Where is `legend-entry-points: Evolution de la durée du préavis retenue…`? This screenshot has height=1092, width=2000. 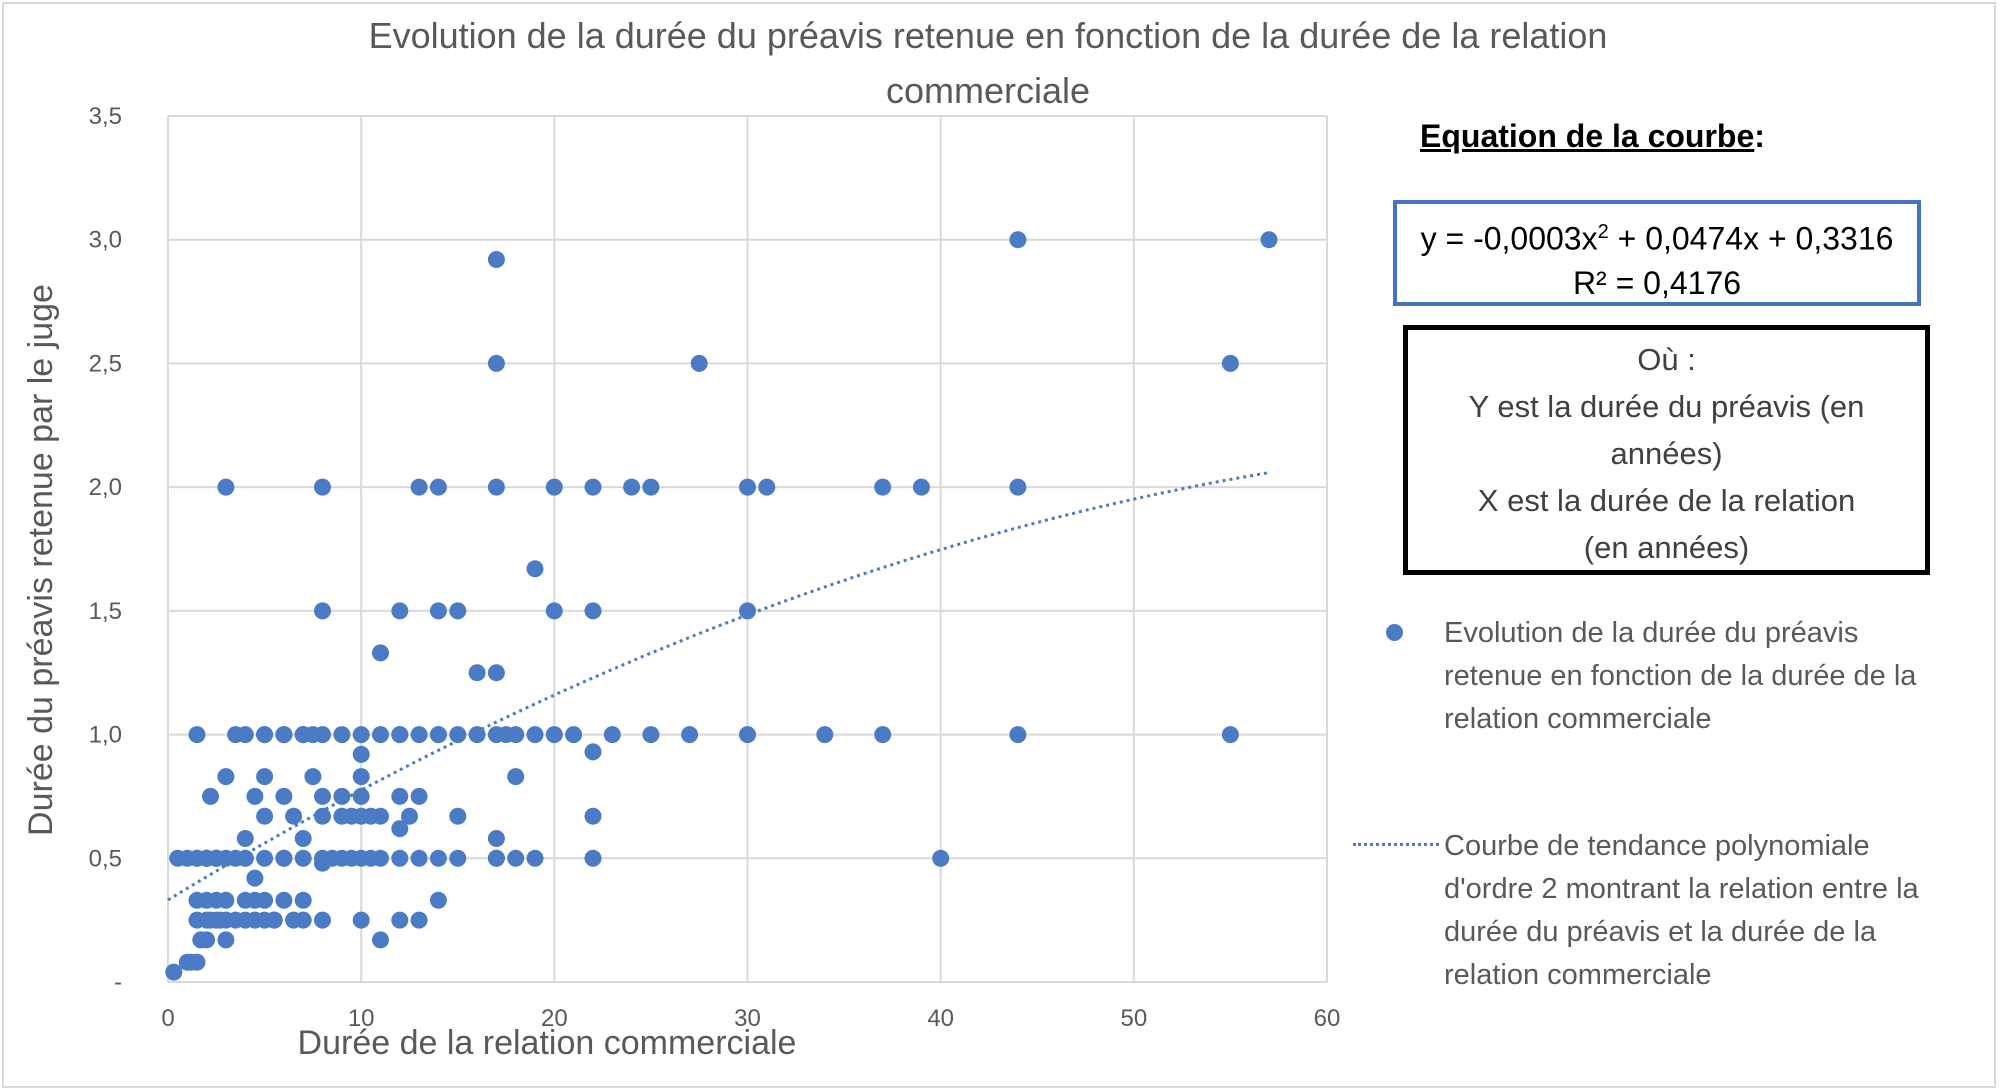
legend-entry-points: Evolution de la durée du préavis retenue… is located at coordinates (1680, 676).